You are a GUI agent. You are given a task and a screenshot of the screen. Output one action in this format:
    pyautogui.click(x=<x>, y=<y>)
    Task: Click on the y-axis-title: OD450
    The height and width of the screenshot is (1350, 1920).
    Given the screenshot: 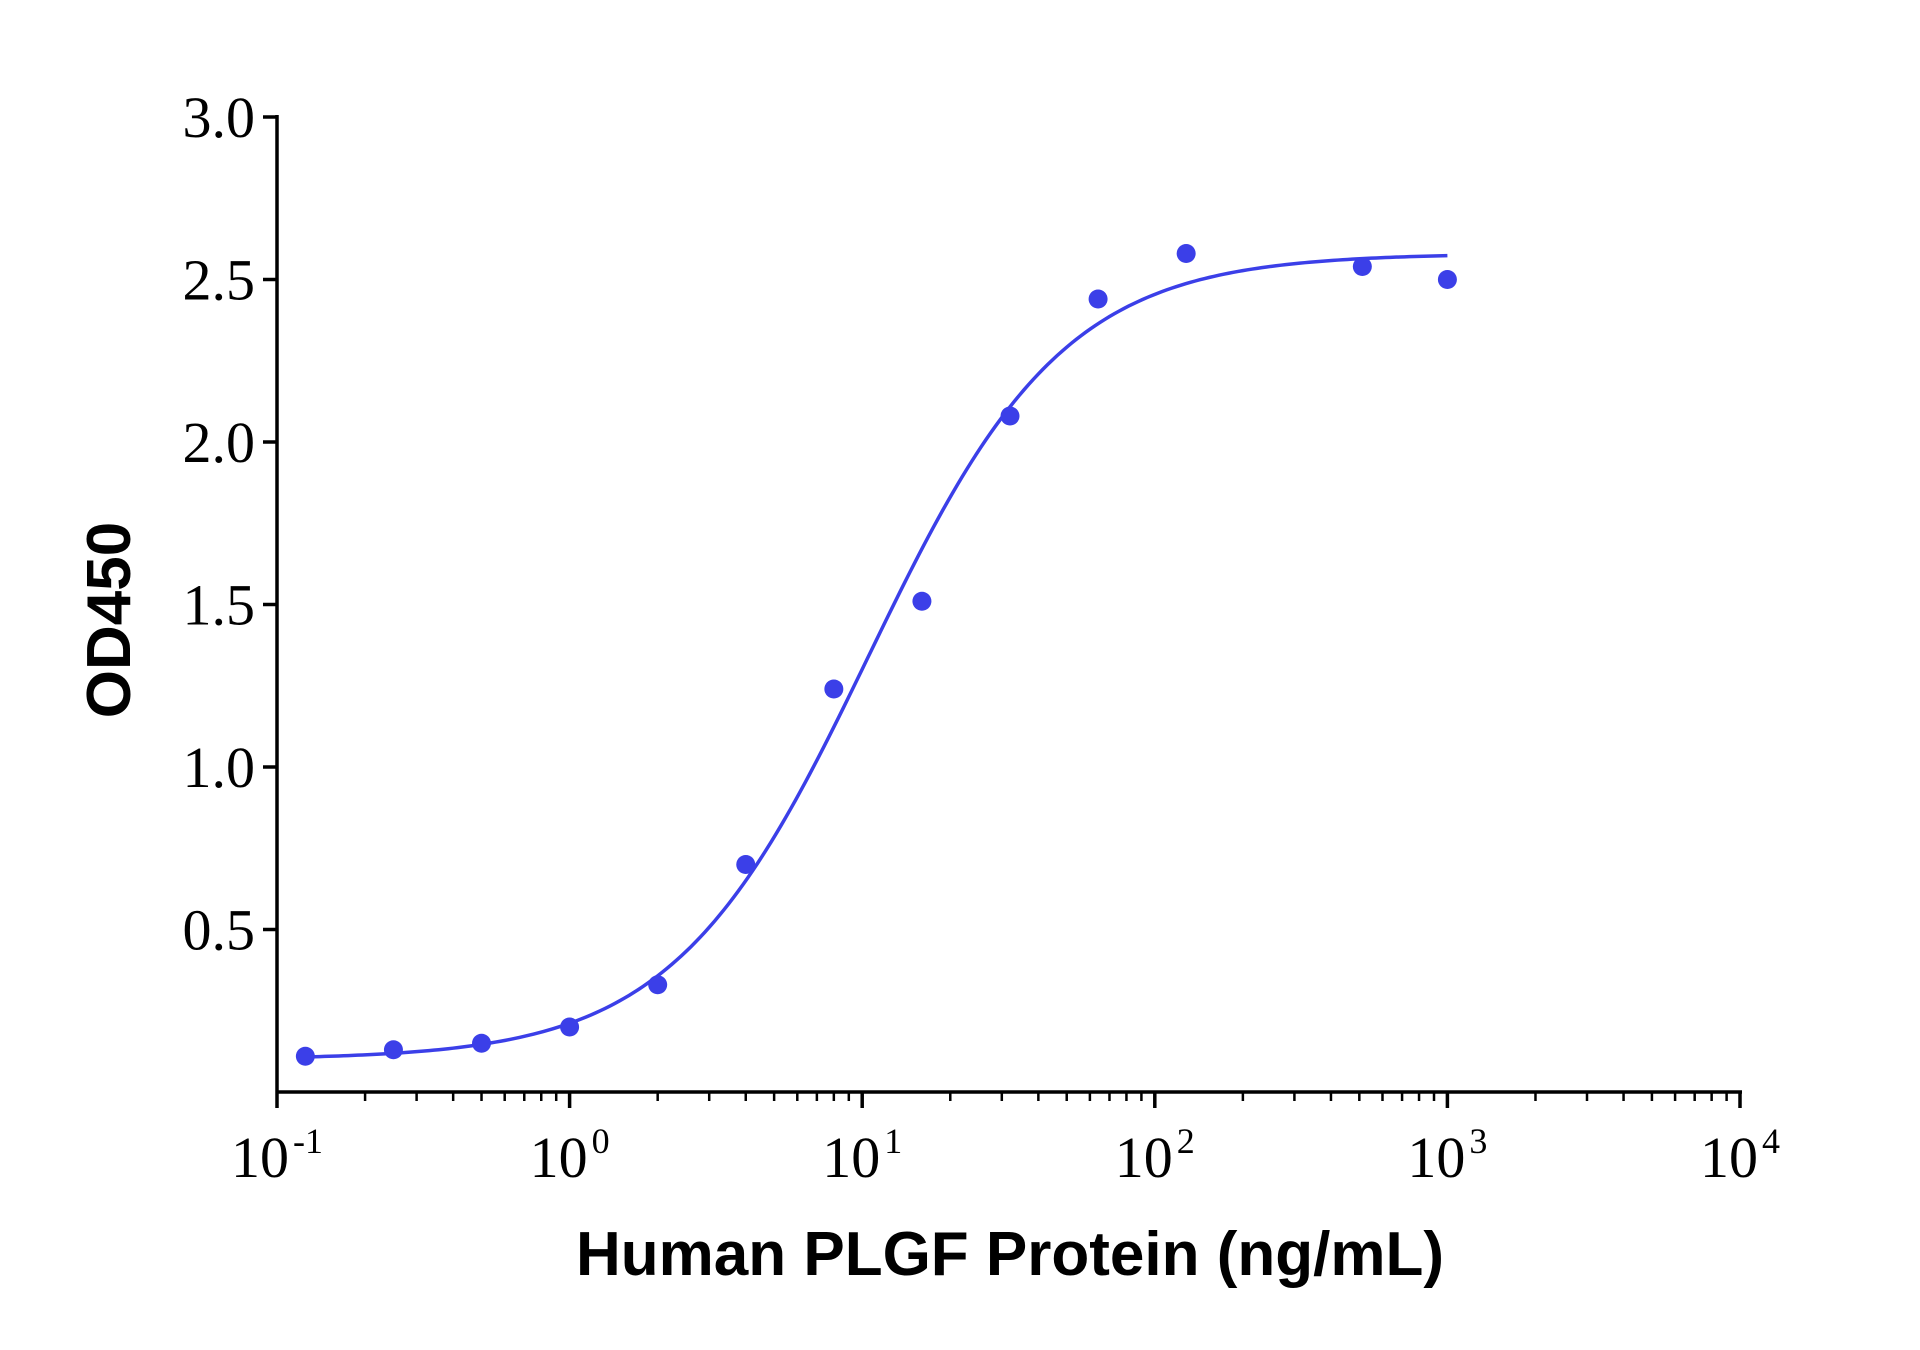 What is the action you would take?
    pyautogui.click(x=109, y=620)
    